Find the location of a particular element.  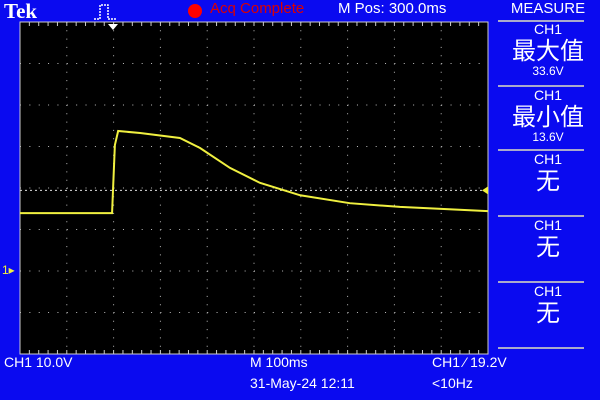

ch1-scale: CH1 10.0V is located at coordinates (38, 362).